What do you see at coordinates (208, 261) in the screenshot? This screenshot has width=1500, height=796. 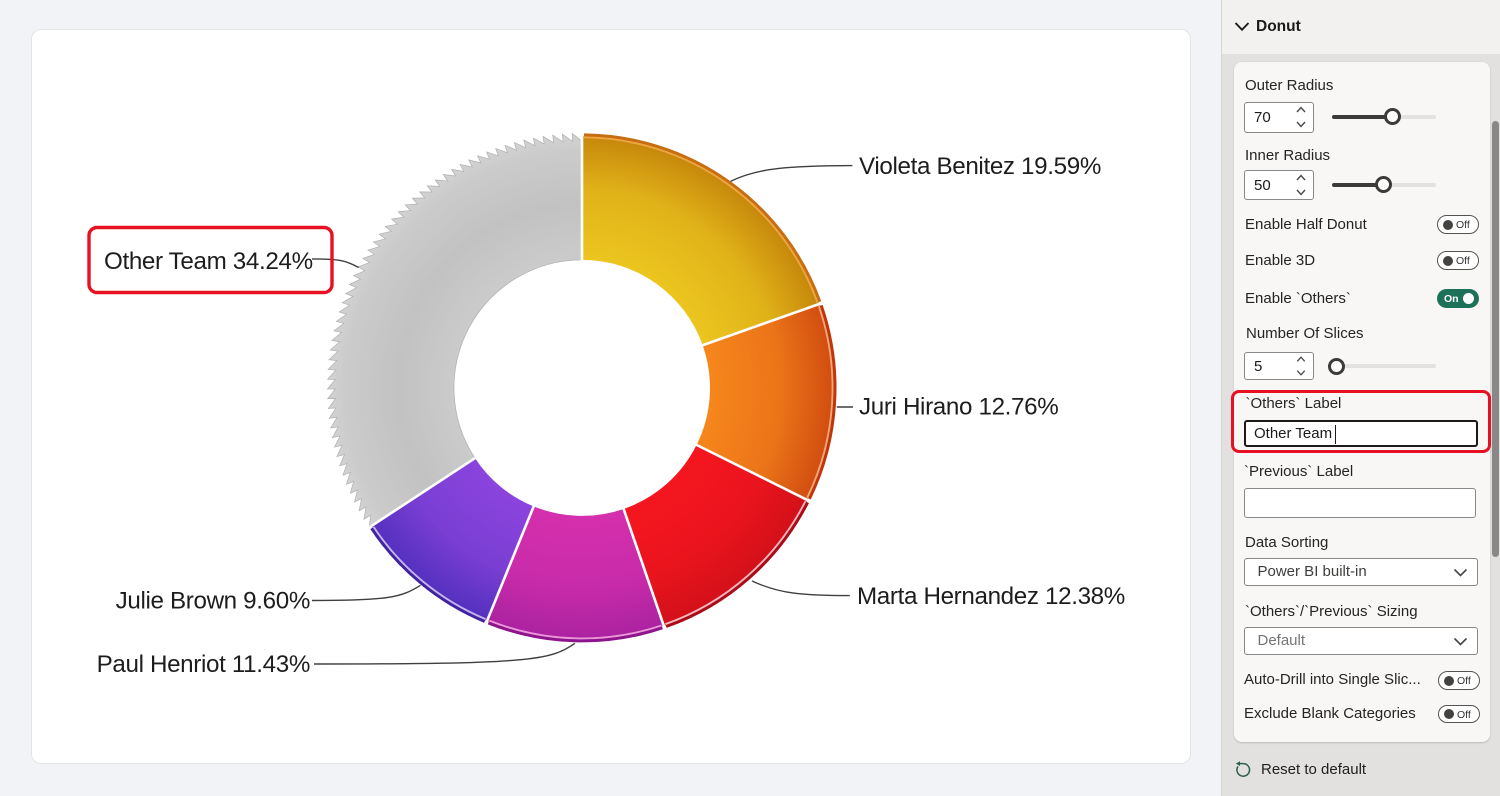 I see `svg-text: Other Team 34.24%` at bounding box center [208, 261].